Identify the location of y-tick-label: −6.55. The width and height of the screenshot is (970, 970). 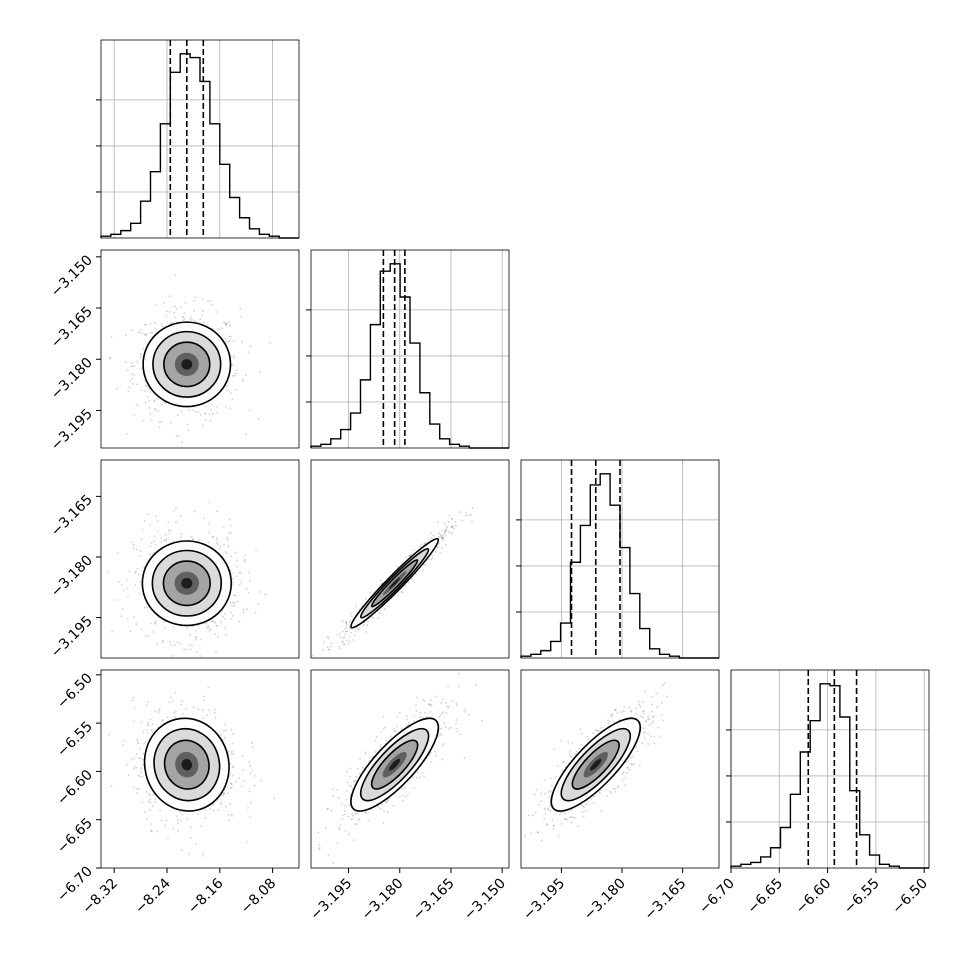
(75, 740).